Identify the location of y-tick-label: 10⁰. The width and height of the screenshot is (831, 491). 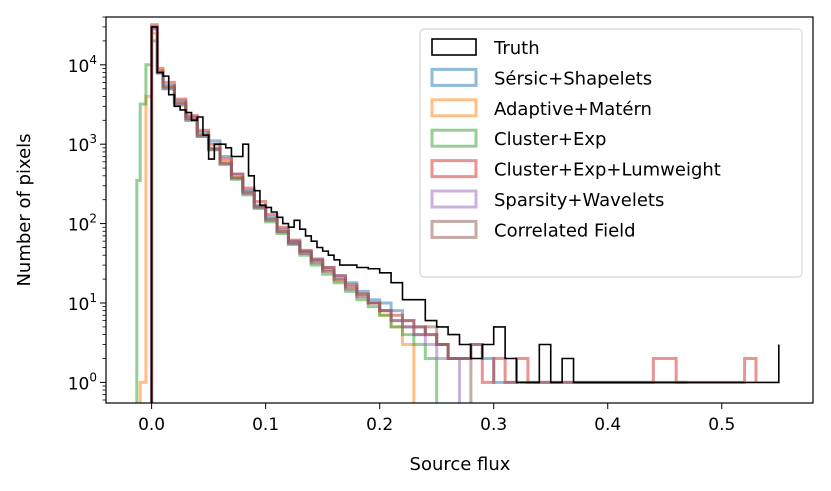
(82, 382).